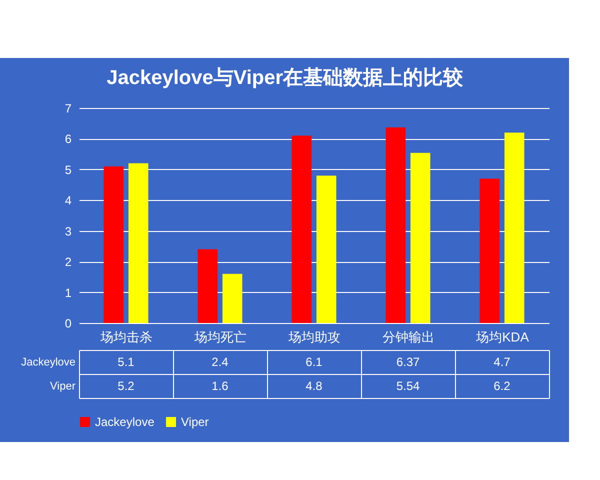 Image resolution: width=600 pixels, height=480 pixels. What do you see at coordinates (68, 201) in the screenshot?
I see `y-tick-label: 4` at bounding box center [68, 201].